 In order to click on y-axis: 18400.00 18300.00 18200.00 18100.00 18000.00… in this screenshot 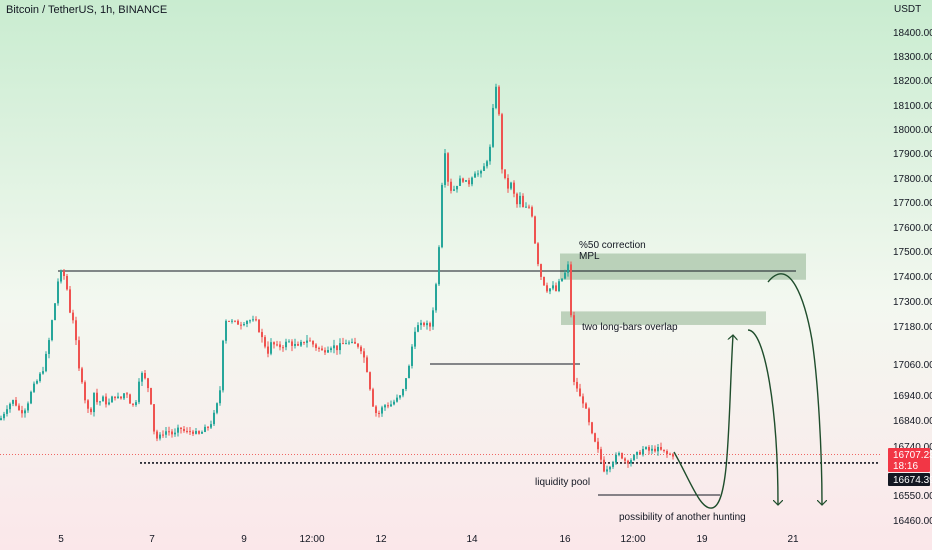, I will do `click(912, 277)`.